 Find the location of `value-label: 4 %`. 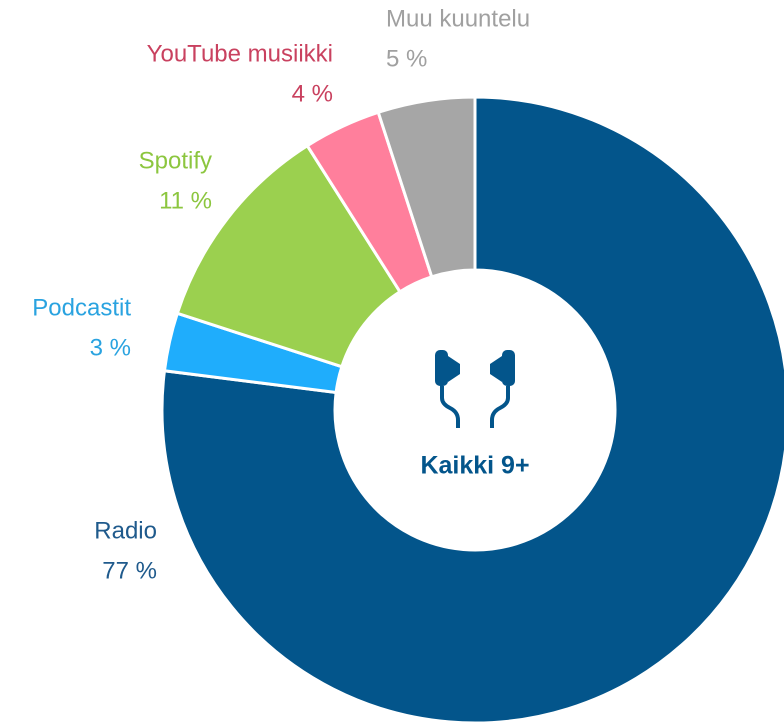

value-label: 4 % is located at coordinates (312, 93).